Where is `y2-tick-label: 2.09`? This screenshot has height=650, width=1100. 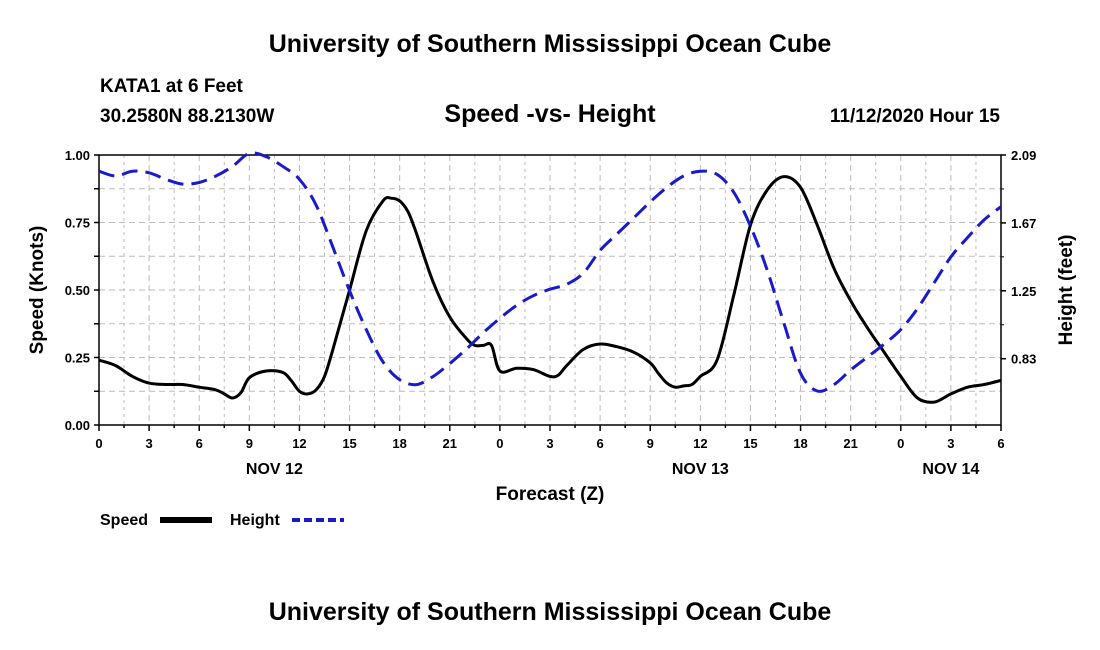
y2-tick-label: 2.09 is located at coordinates (1023, 155).